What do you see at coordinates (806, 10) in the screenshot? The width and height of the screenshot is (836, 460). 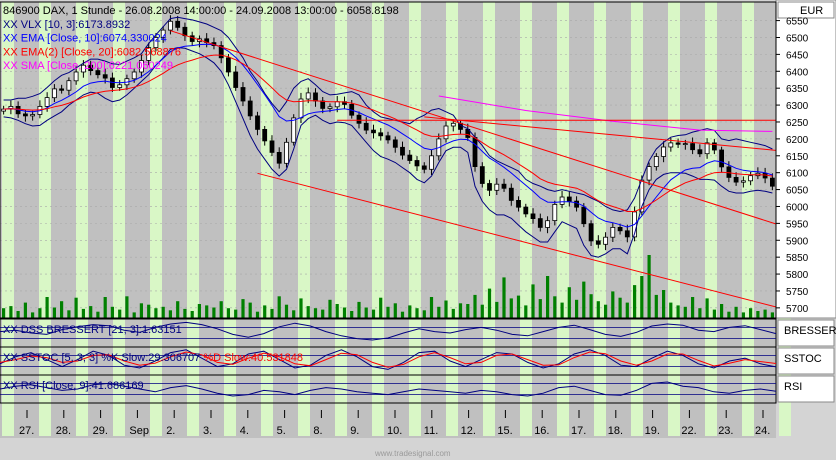 I see `currency-box` at bounding box center [806, 10].